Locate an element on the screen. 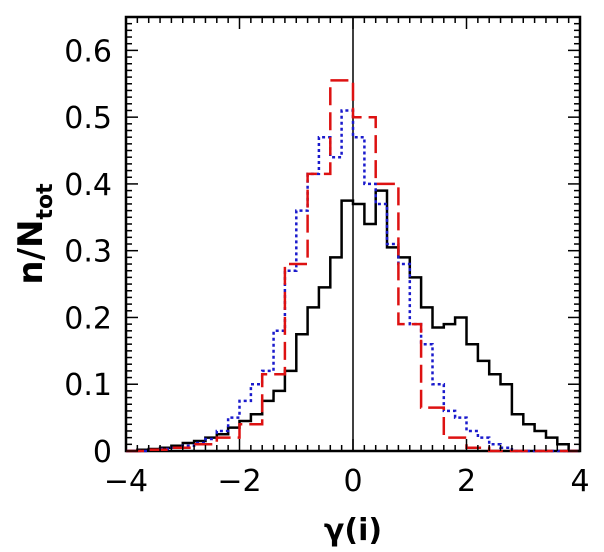  x-tick-label: 2 is located at coordinates (466, 481).